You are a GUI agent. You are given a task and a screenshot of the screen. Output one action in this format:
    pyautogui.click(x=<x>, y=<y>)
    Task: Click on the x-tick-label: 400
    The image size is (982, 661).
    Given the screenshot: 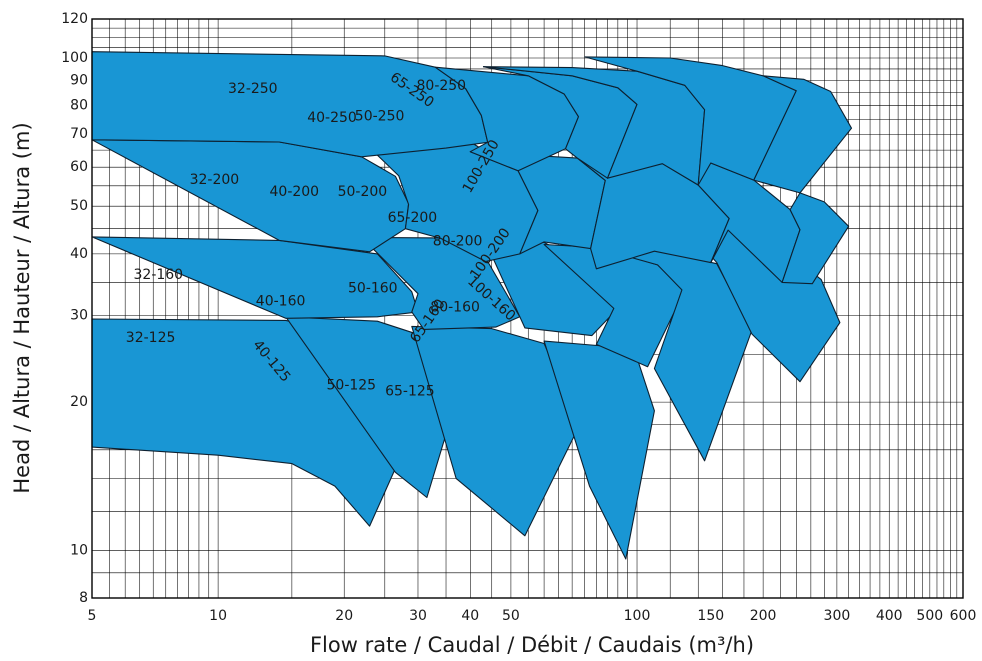 What is the action you would take?
    pyautogui.click(x=889, y=616)
    